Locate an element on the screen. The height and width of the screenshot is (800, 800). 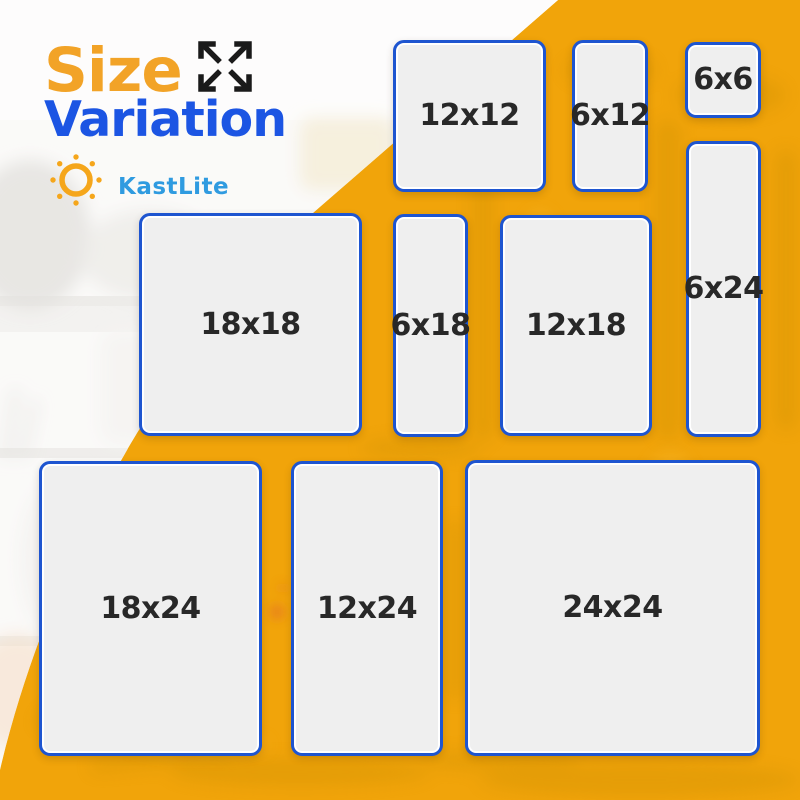
size-box-label: 6x12 is located at coordinates (610, 115).